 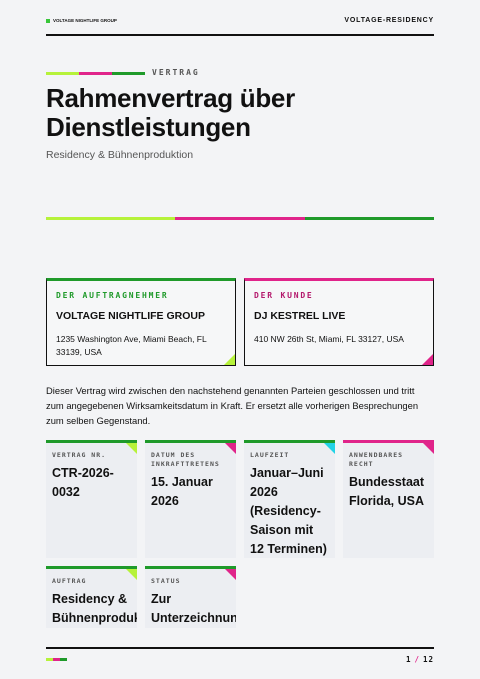 What do you see at coordinates (48, 20) in the screenshot?
I see `brand-mark` at bounding box center [48, 20].